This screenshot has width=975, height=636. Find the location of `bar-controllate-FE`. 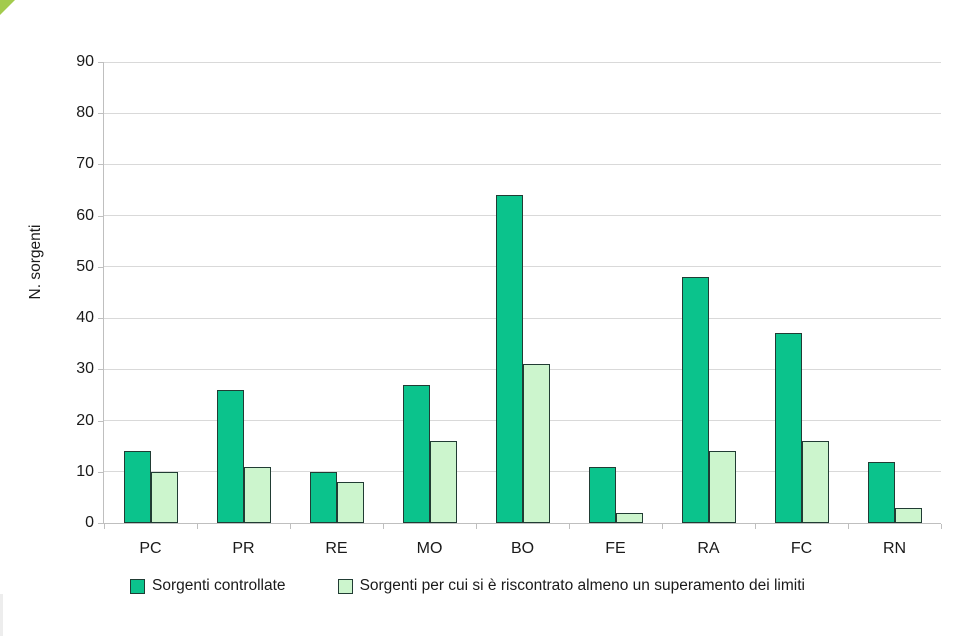

bar-controllate-FE is located at coordinates (602, 494).